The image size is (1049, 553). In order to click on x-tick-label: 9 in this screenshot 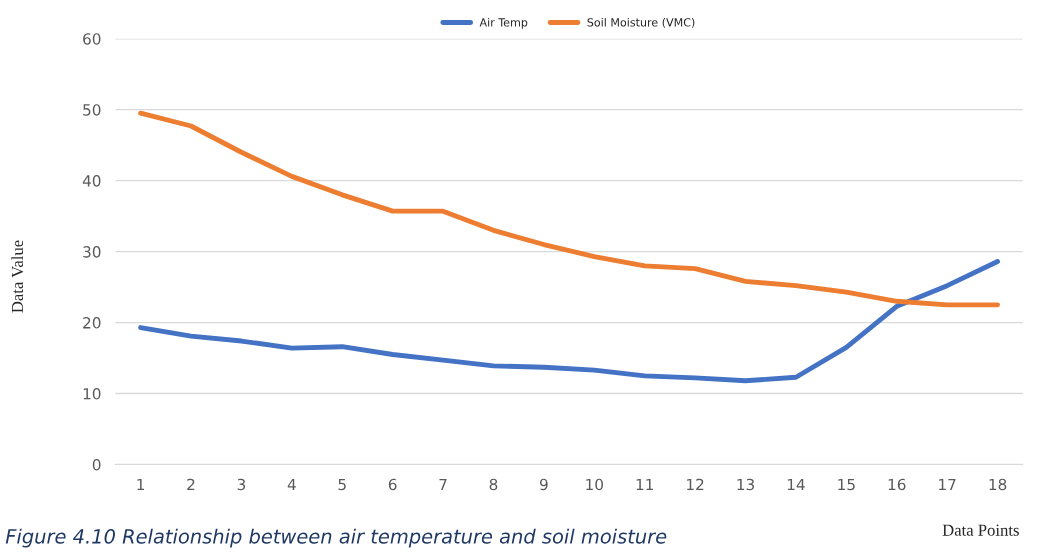, I will do `click(543, 484)`.